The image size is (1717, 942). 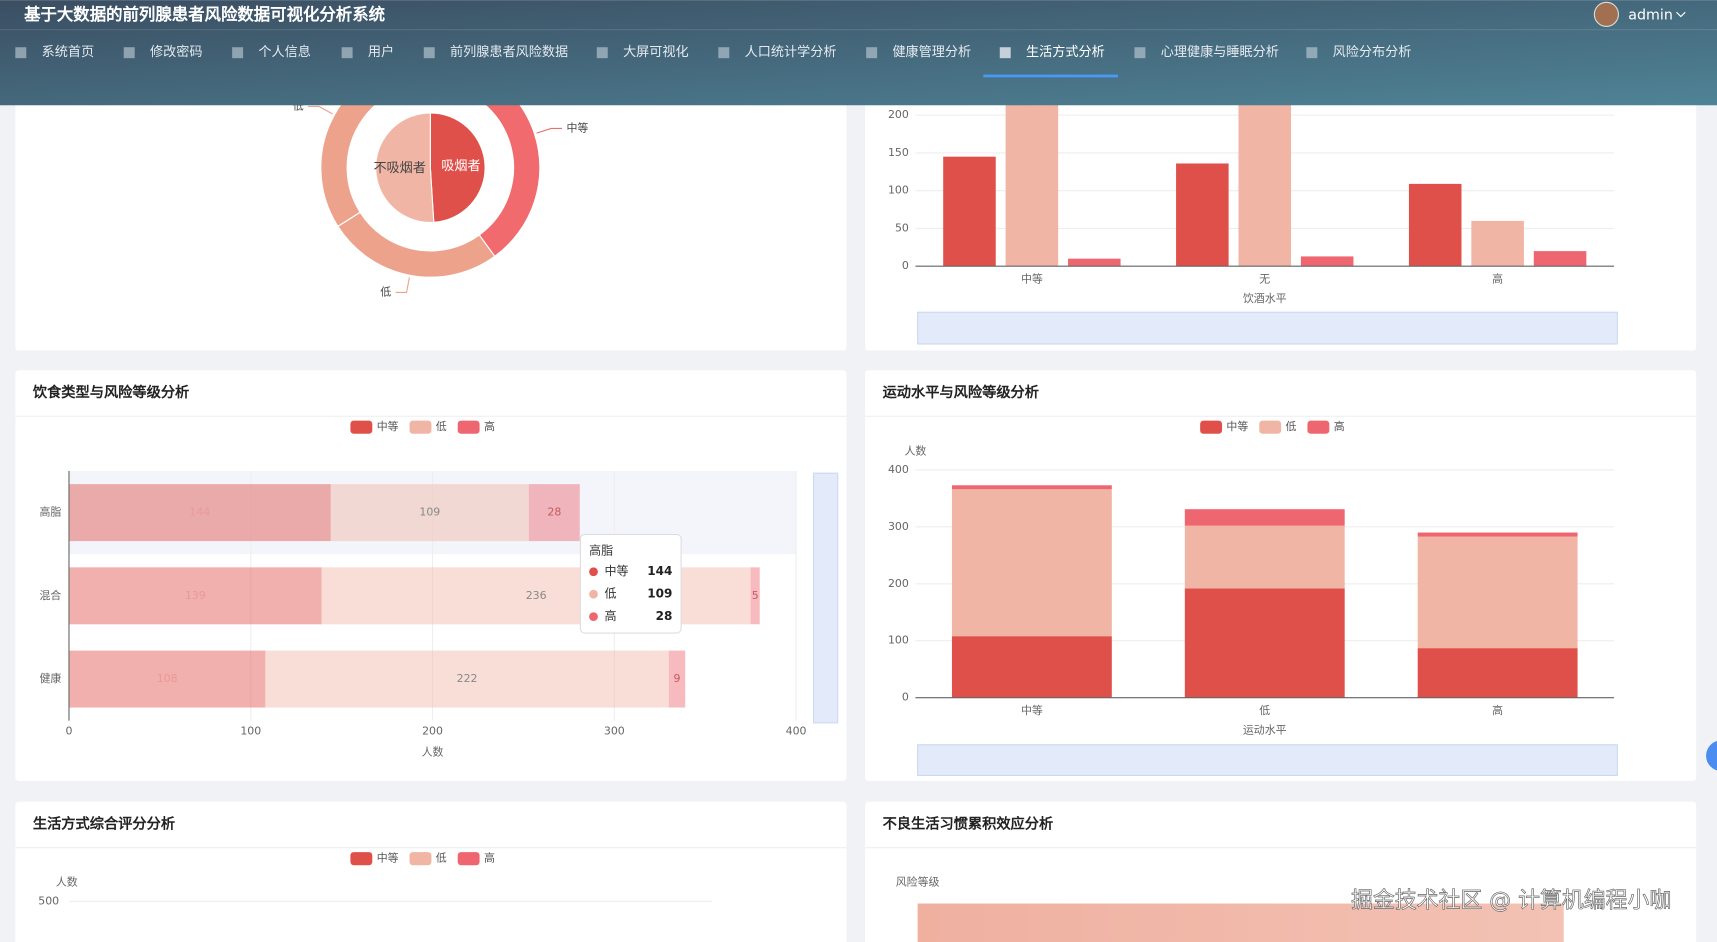 I want to click on nav-item: 修改密码, so click(x=176, y=51).